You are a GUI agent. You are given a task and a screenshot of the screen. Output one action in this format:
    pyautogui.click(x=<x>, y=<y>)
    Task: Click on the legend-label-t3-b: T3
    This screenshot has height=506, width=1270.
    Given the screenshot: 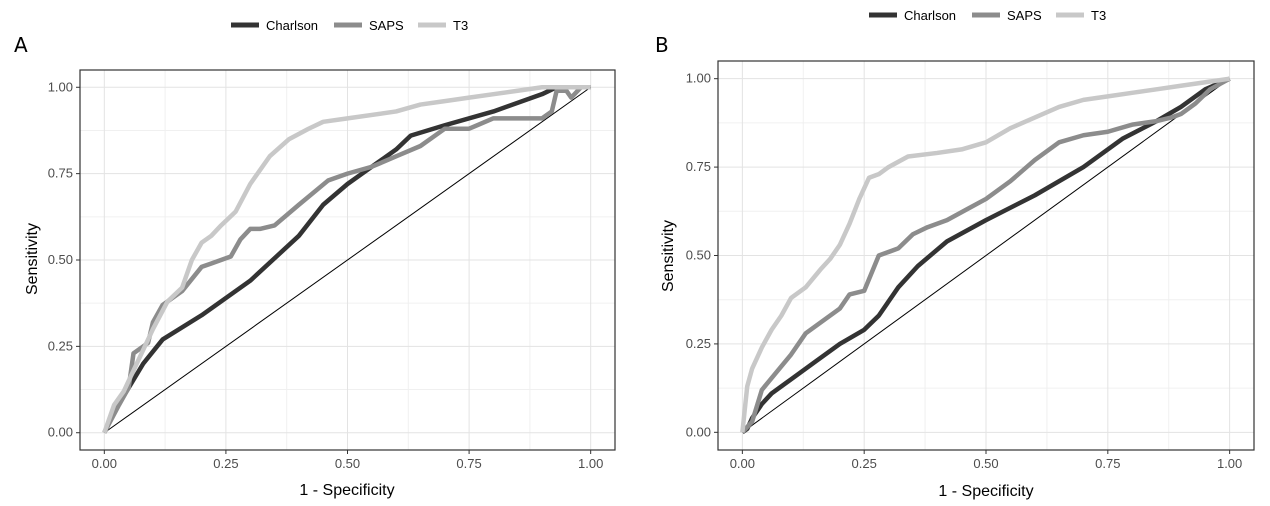 What is the action you would take?
    pyautogui.click(x=1098, y=15)
    